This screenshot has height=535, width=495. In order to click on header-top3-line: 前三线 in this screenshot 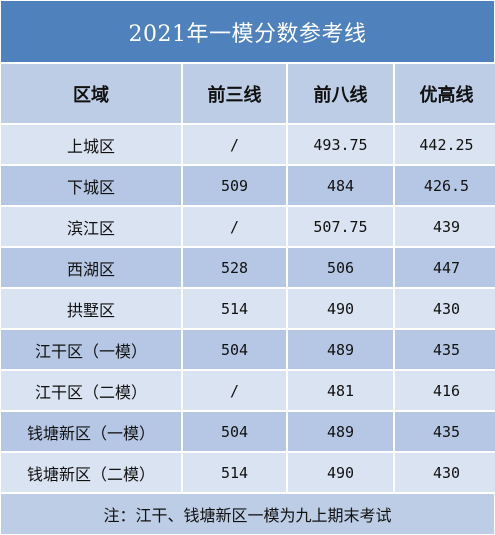, I will do `click(234, 93)`.